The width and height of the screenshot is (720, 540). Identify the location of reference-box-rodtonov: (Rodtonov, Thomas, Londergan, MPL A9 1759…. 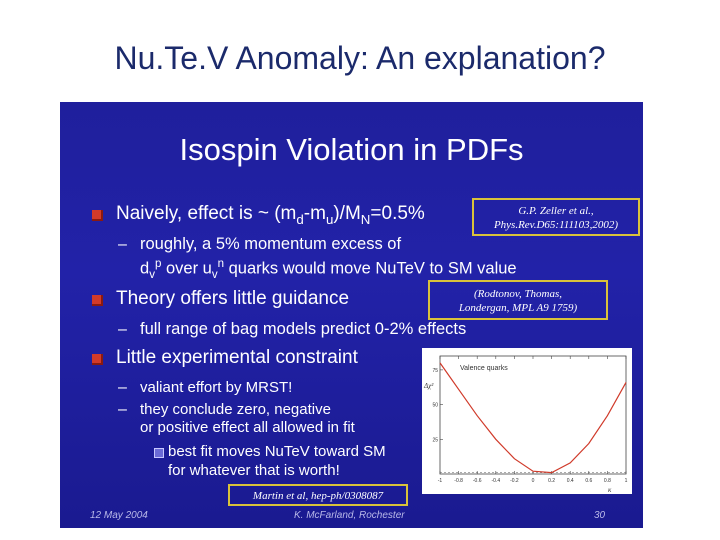
(518, 300).